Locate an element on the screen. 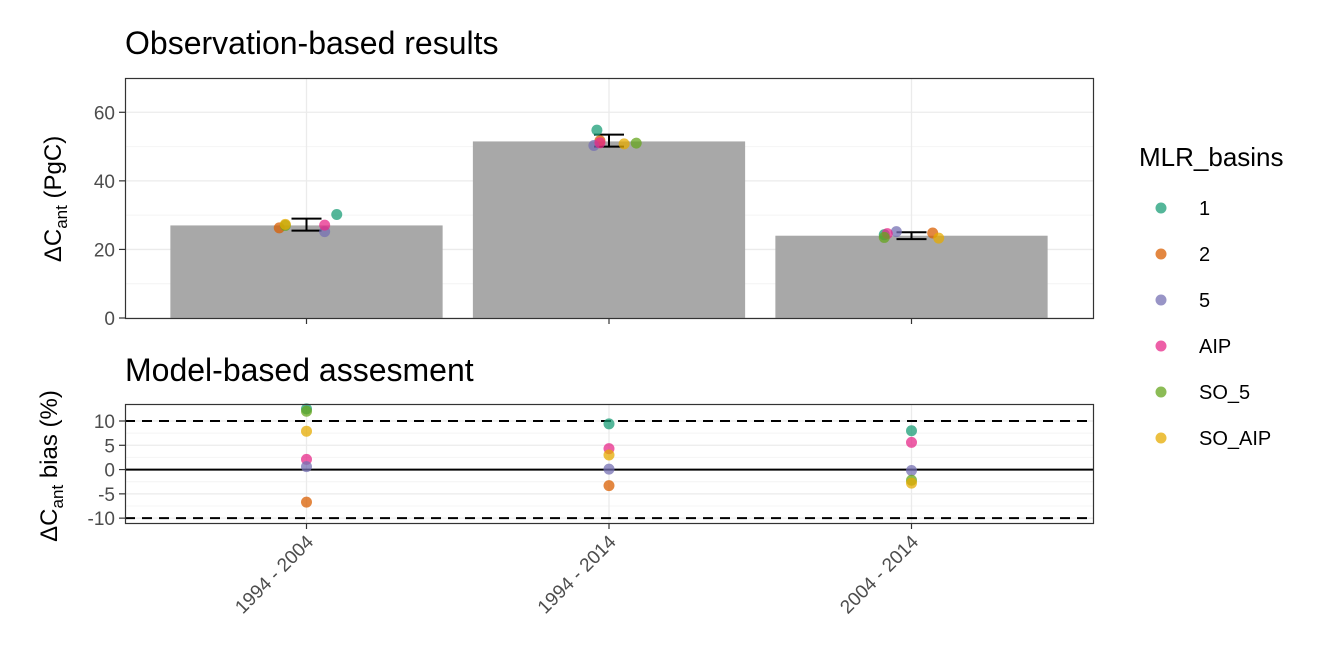 The width and height of the screenshot is (1344, 672). observation-panel-title: Observation-based results is located at coordinates (312, 43).